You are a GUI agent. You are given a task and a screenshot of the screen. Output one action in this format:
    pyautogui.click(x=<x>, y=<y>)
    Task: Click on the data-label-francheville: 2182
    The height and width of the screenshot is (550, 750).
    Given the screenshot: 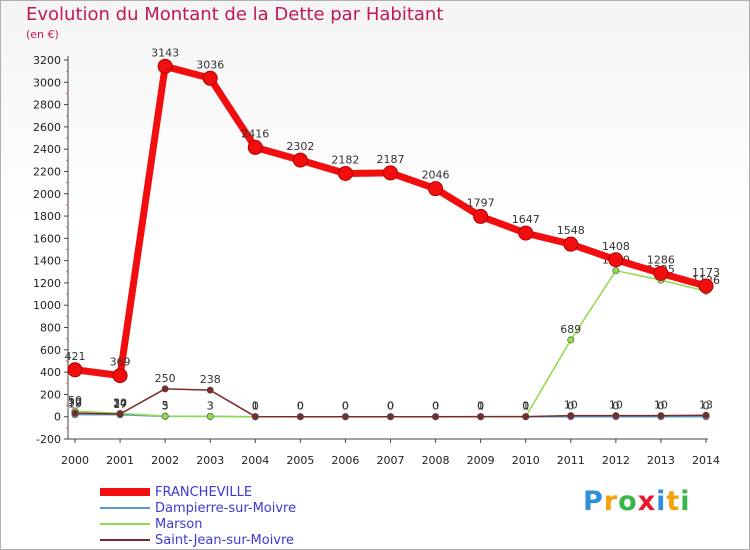 What is the action you would take?
    pyautogui.click(x=345, y=159)
    